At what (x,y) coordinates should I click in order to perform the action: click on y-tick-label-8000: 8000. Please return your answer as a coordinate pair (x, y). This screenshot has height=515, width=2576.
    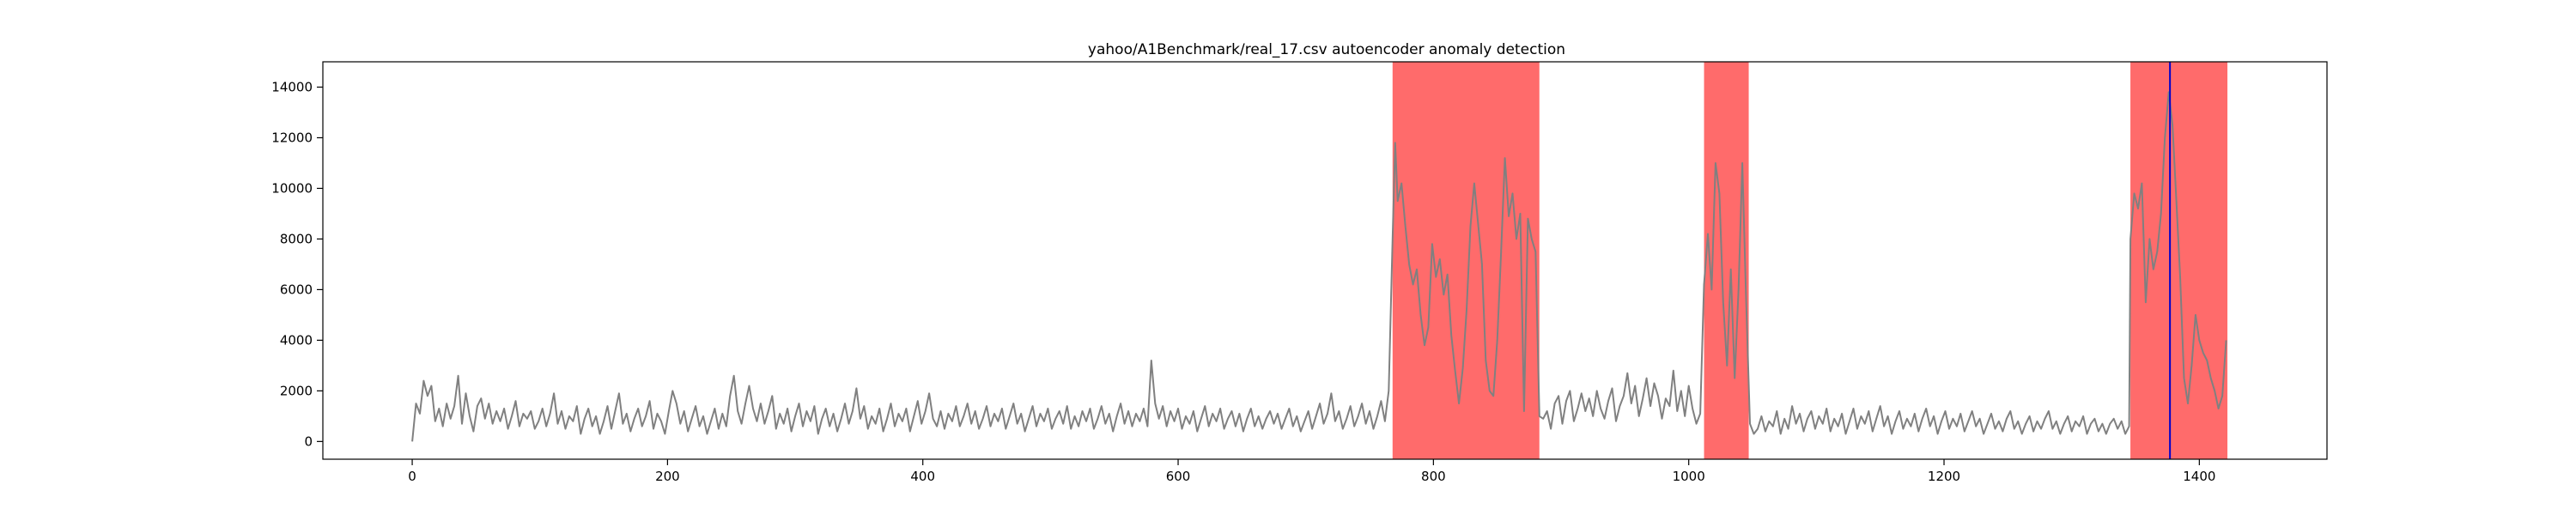
    Looking at the image, I should click on (296, 238).